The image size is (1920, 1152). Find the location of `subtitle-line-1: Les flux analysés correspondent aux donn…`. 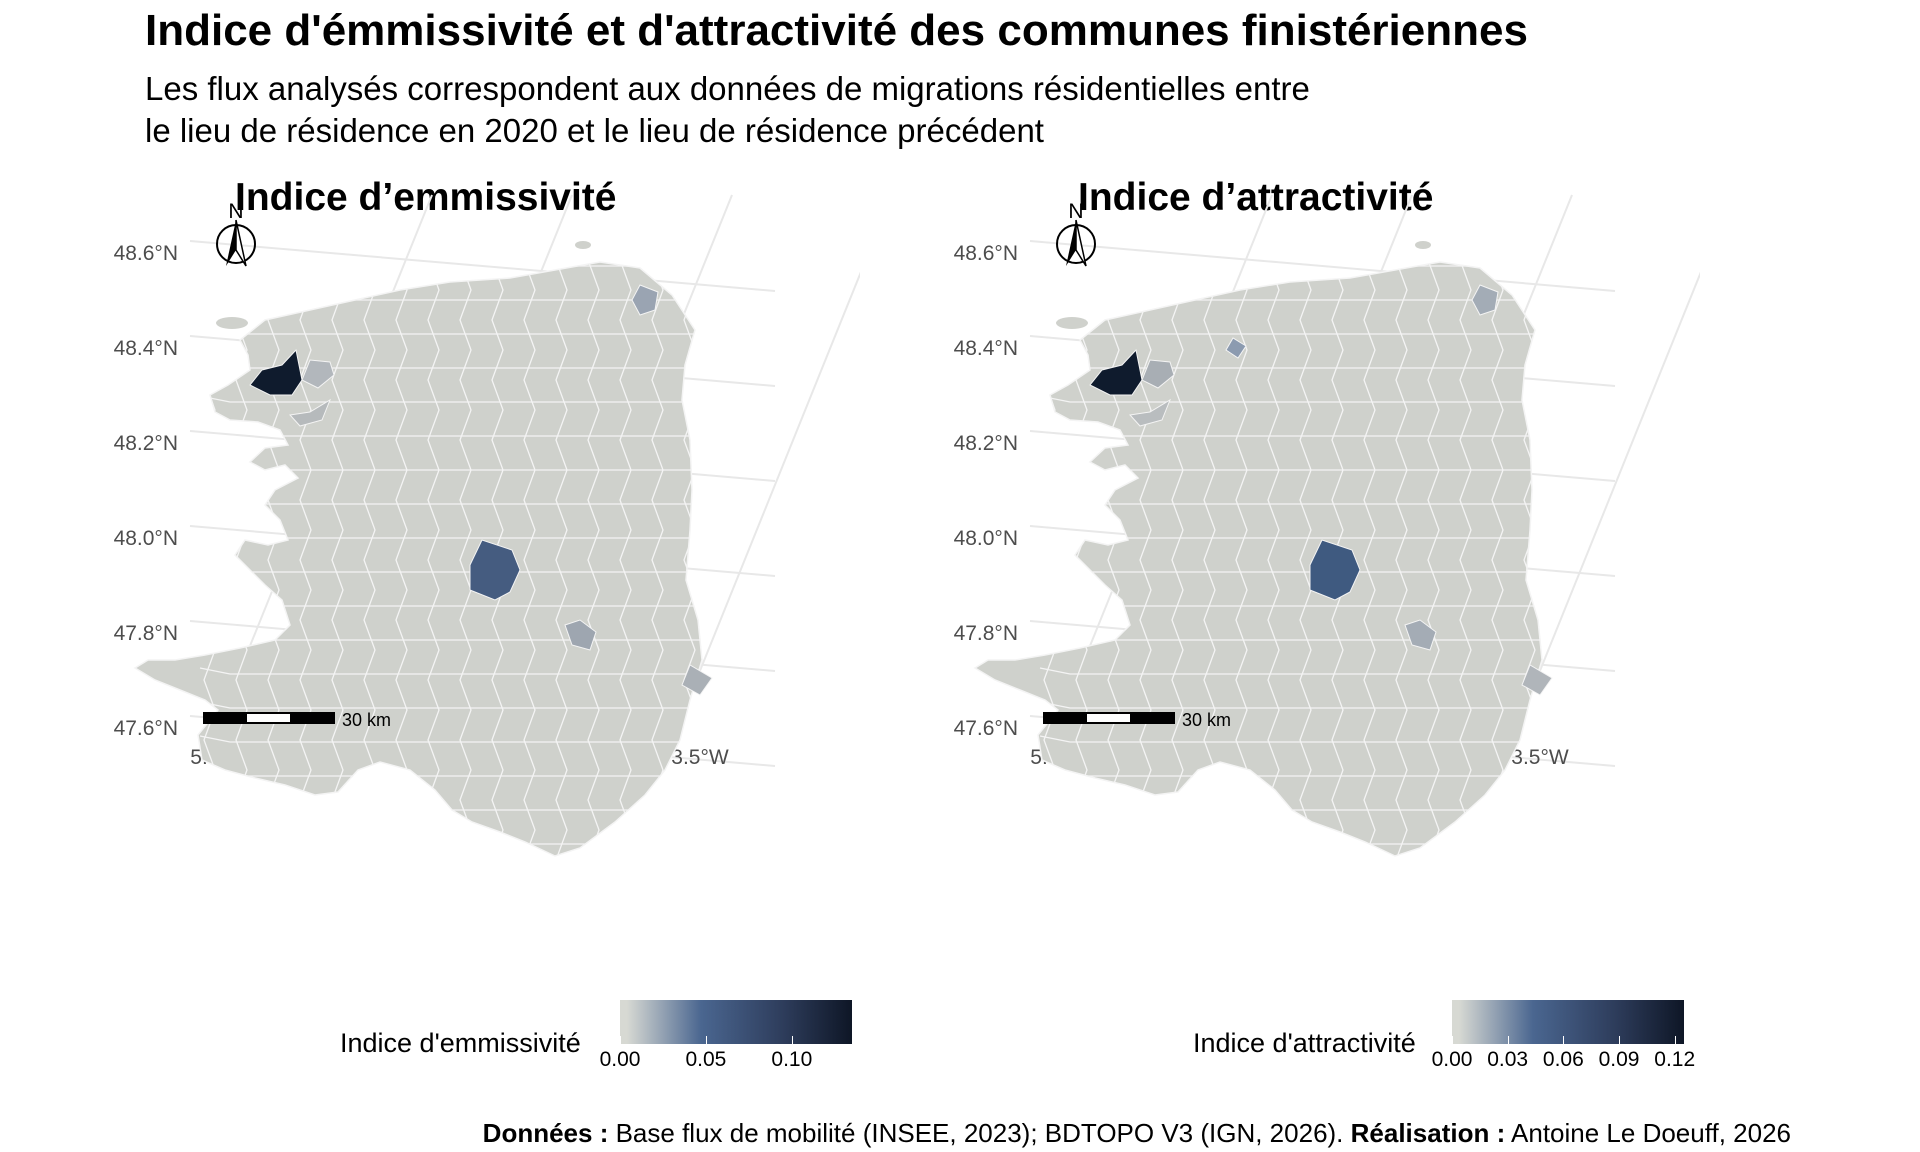

subtitle-line-1: Les flux analysés correspondent aux donn… is located at coordinates (727, 88).